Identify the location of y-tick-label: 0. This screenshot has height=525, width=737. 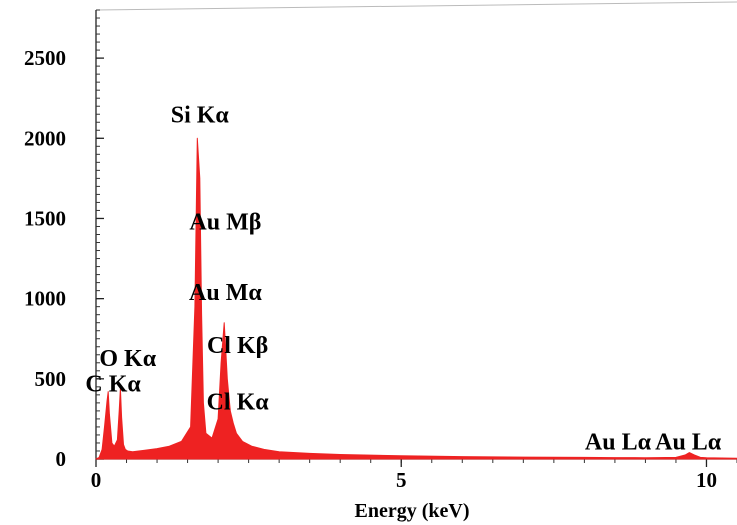
(61, 459).